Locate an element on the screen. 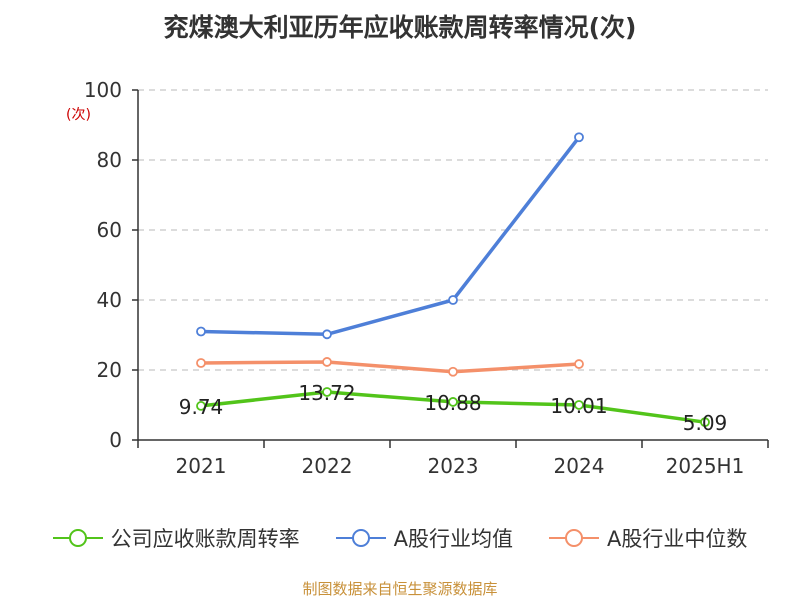 Image resolution: width=800 pixels, height=600 pixels. data-label: 10.88 is located at coordinates (452, 403).